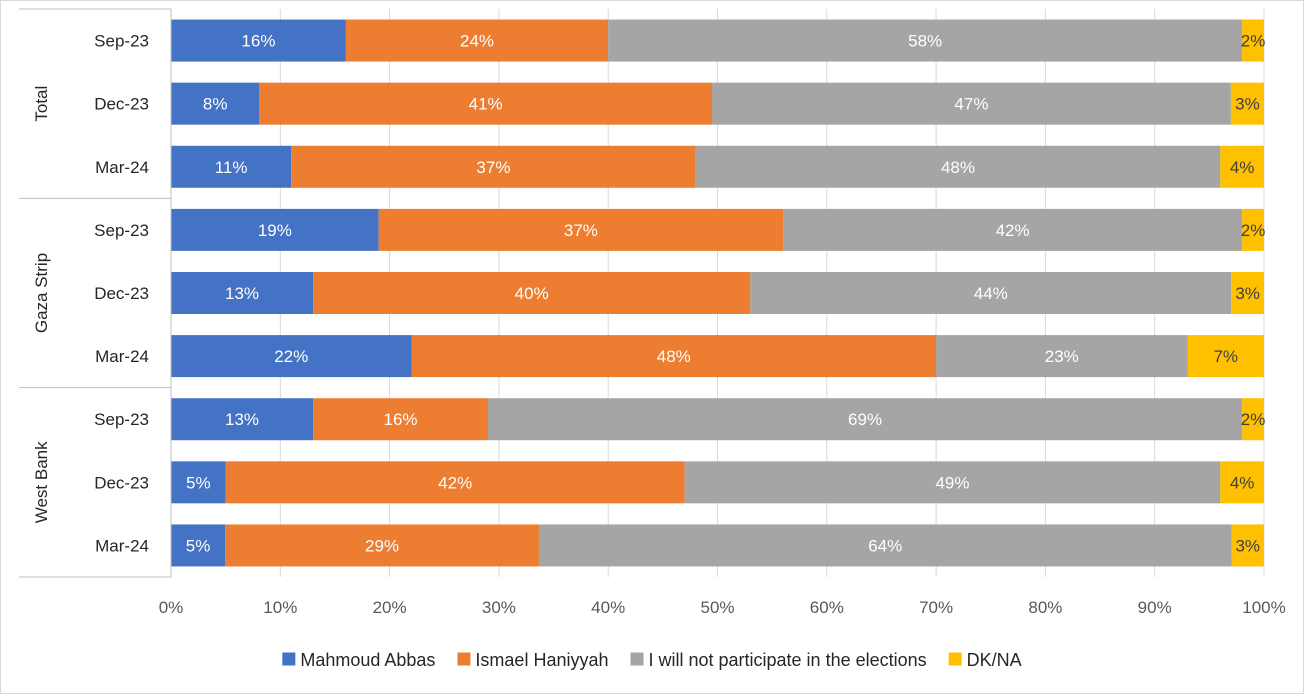 Image resolution: width=1304 pixels, height=698 pixels. I want to click on legend-label: I will not participate in the elections, so click(787, 660).